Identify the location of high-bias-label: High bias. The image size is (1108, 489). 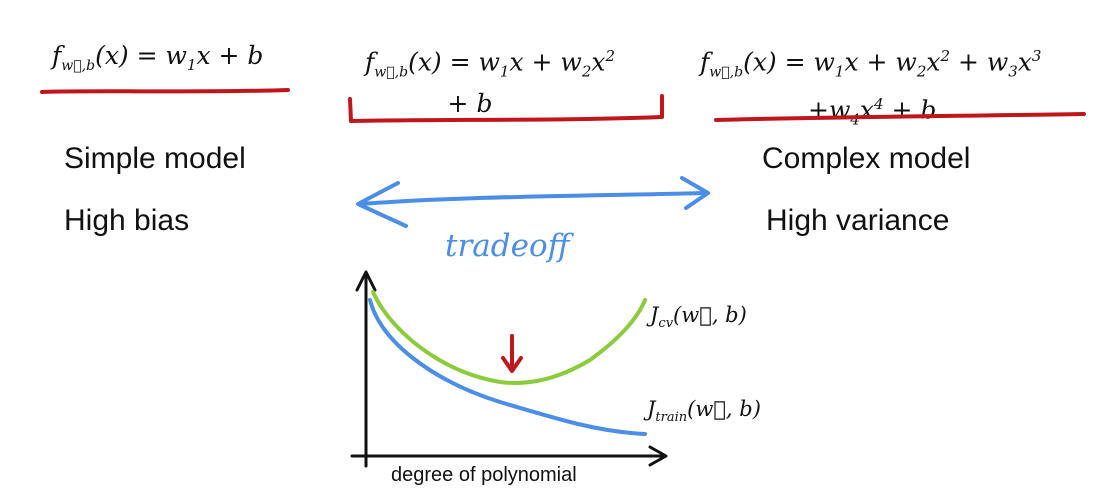
(127, 220).